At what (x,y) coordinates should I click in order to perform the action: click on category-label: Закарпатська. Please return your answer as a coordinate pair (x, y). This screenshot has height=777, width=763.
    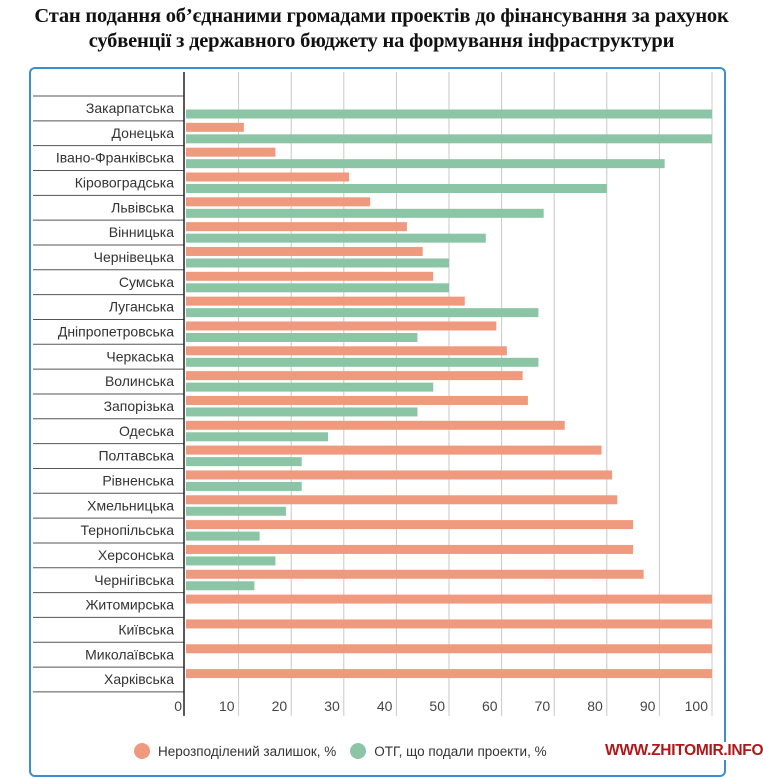
    Looking at the image, I should click on (130, 108).